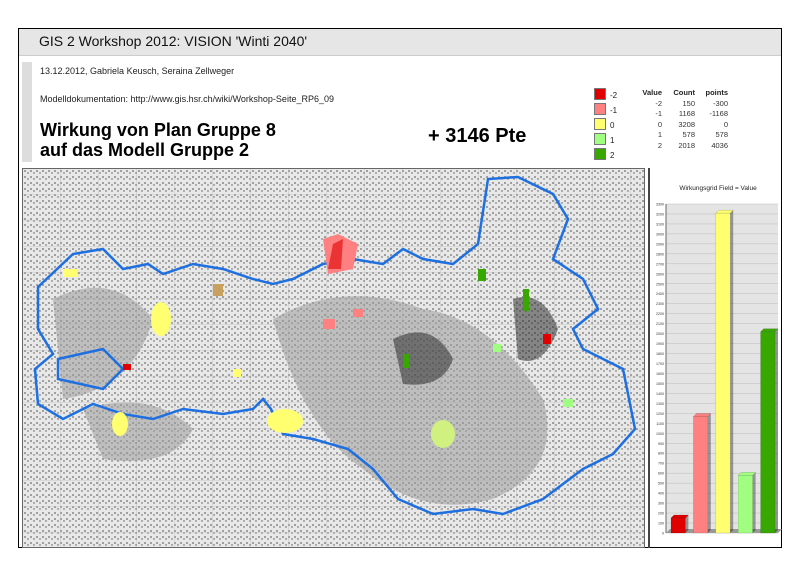 Image resolution: width=800 pixels, height=566 pixels. What do you see at coordinates (661, 444) in the screenshot?
I see `y-tick-label: 900` at bounding box center [661, 444].